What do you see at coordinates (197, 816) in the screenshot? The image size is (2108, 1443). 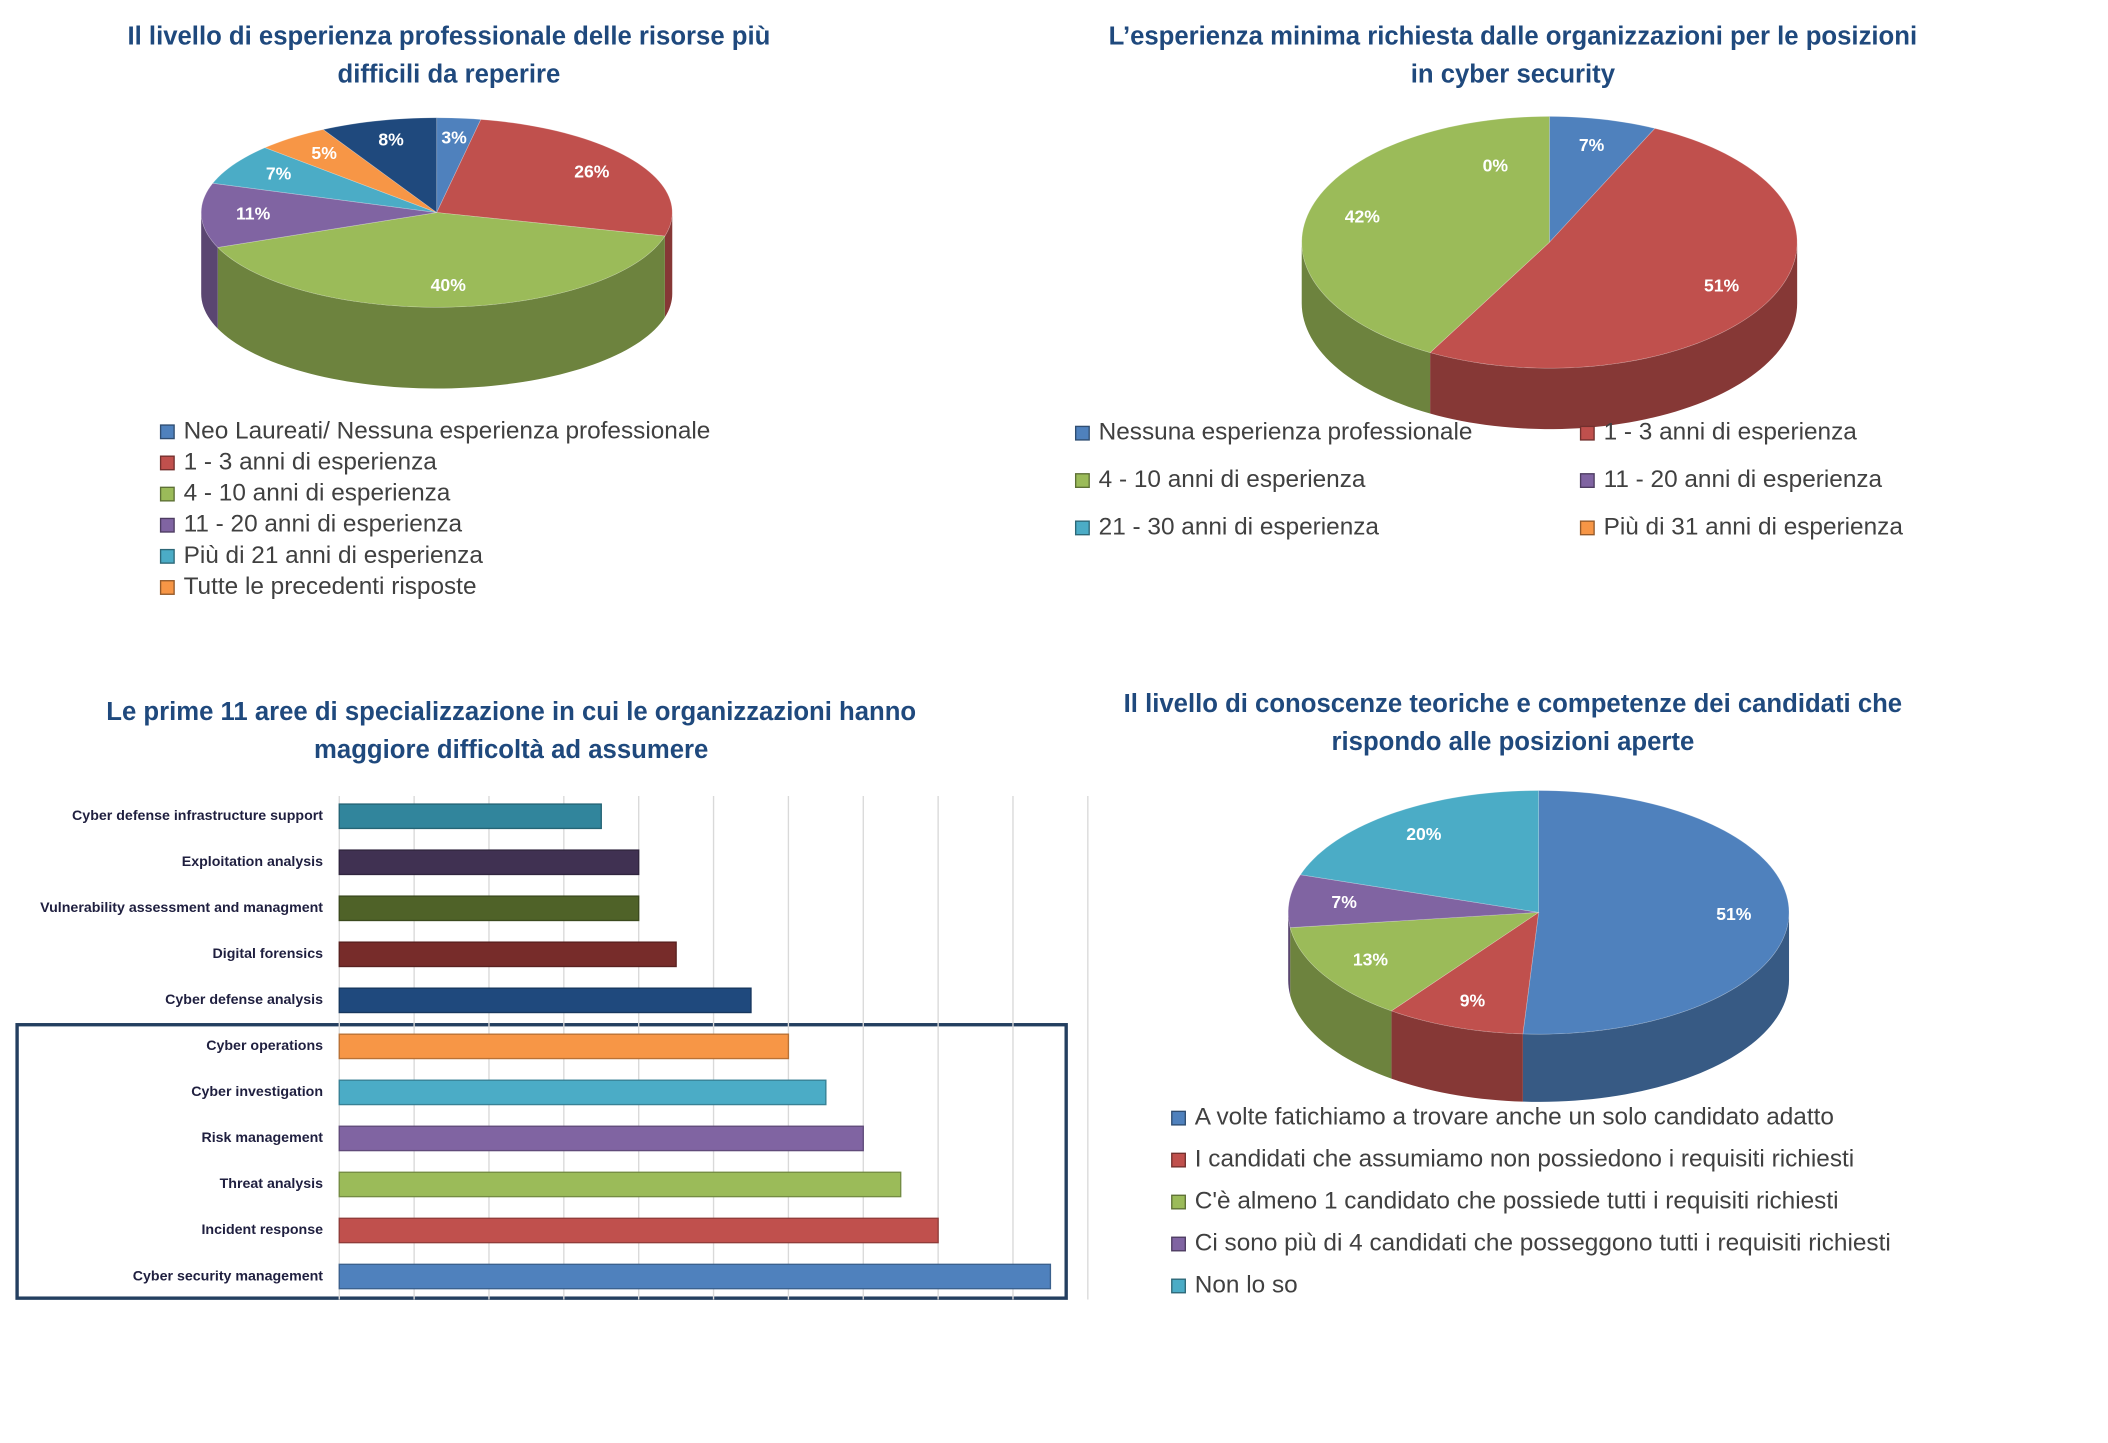 I see `category-label: Cyber defense infrastructure support` at bounding box center [197, 816].